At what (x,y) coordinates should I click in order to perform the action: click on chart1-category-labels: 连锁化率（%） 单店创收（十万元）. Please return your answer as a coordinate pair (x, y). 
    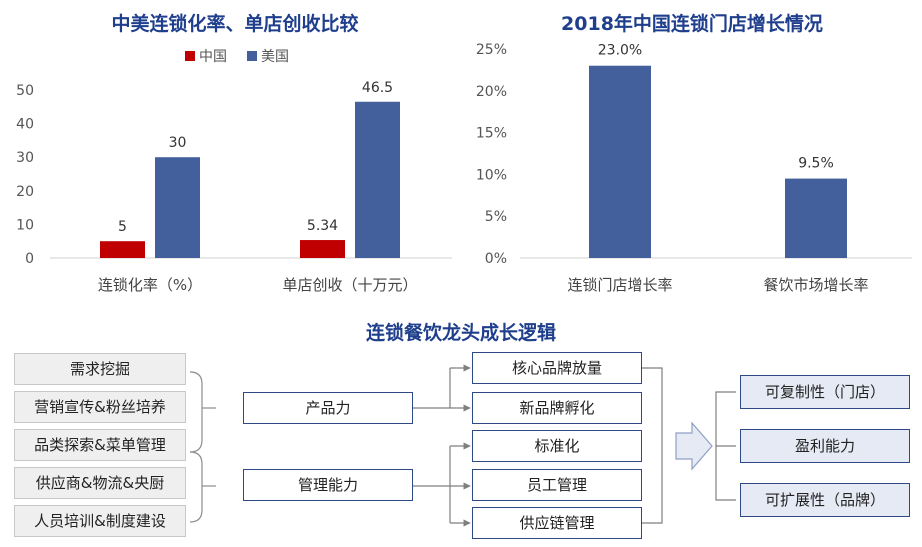
    Looking at the image, I should click on (258, 285).